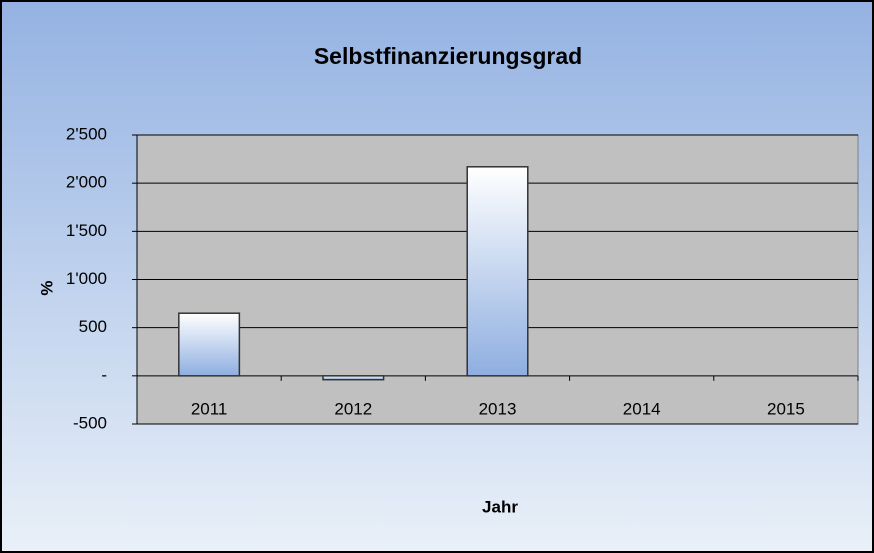  Describe the element at coordinates (500, 506) in the screenshot. I see `x-axis-title: Jahr` at that location.